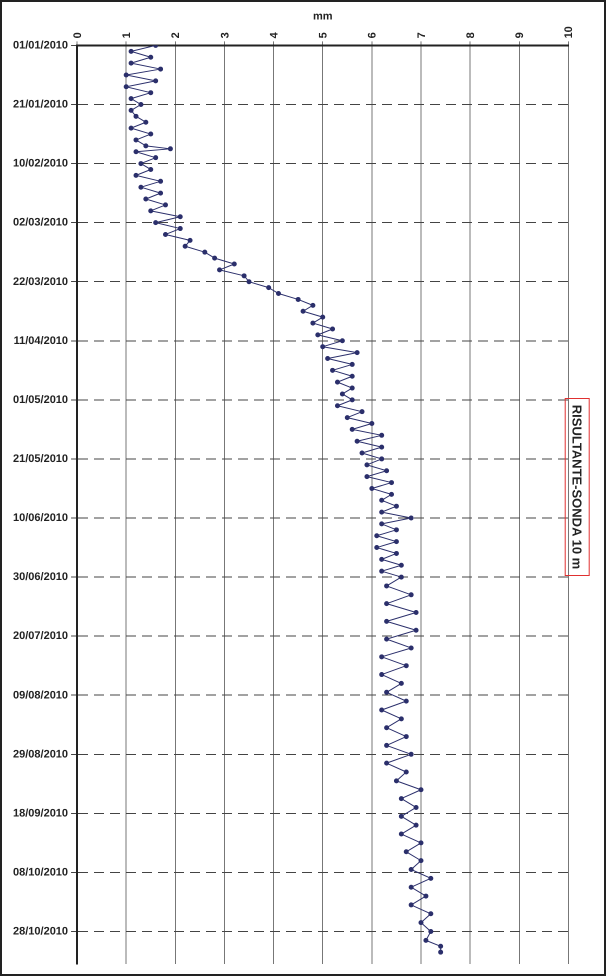 Image resolution: width=606 pixels, height=976 pixels. What do you see at coordinates (40, 695) in the screenshot?
I see `y-tick-label: 09/08/2010` at bounding box center [40, 695].